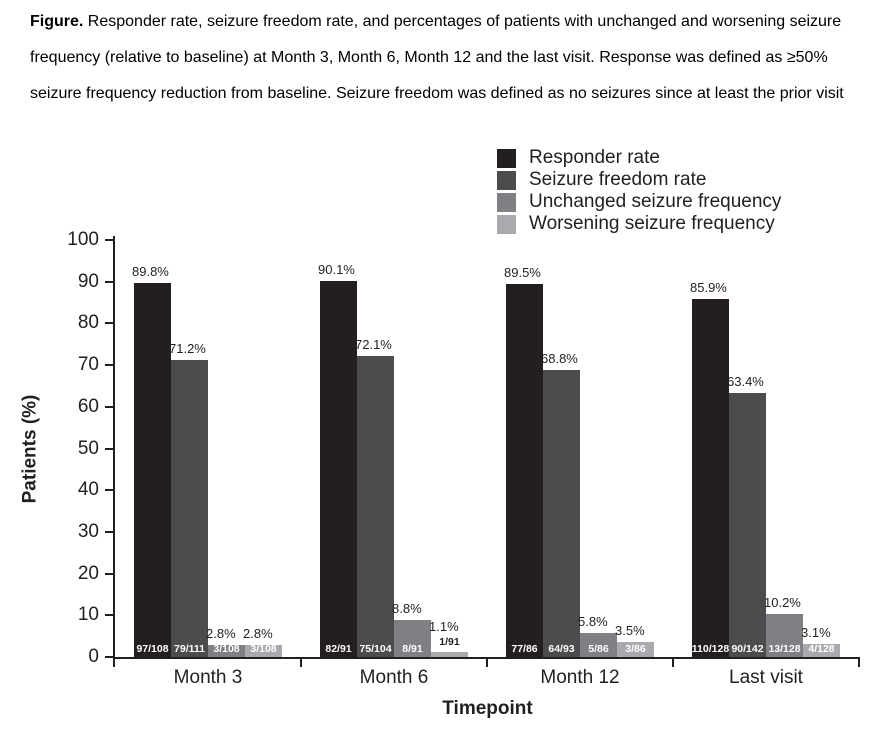 This screenshot has width=869, height=731. Describe the element at coordinates (630, 631) in the screenshot. I see `bar-value-label: 3.5%` at that location.